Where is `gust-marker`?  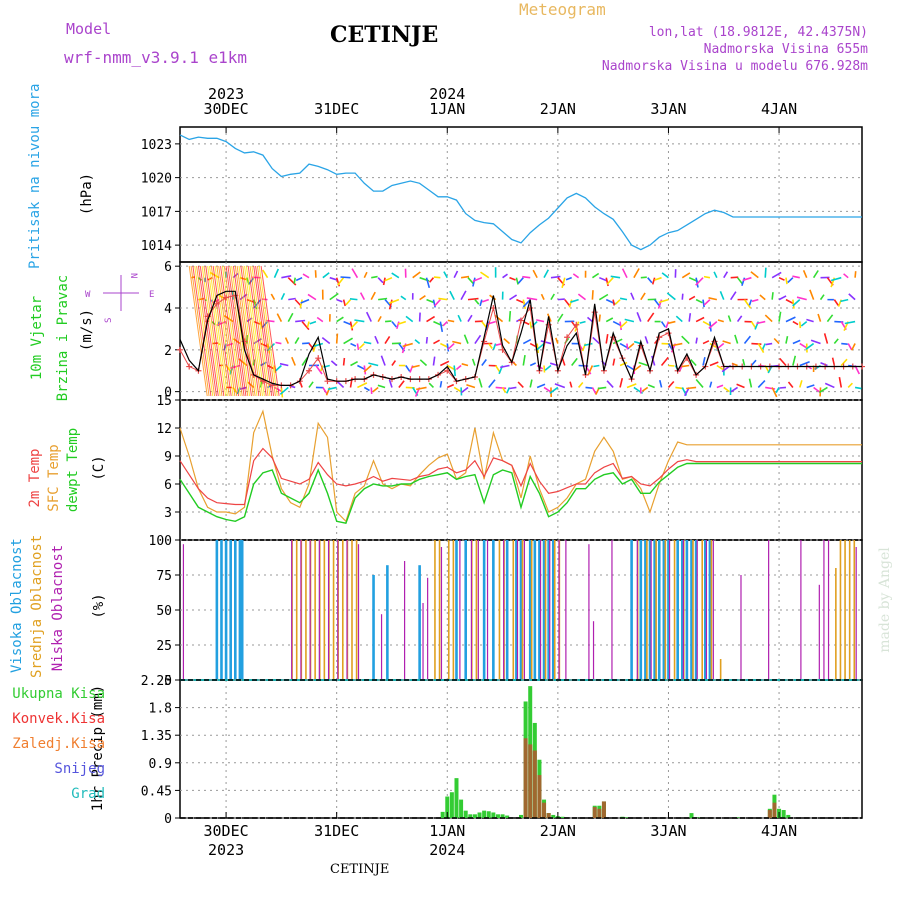
gust-marker is located at coordinates (714, 341).